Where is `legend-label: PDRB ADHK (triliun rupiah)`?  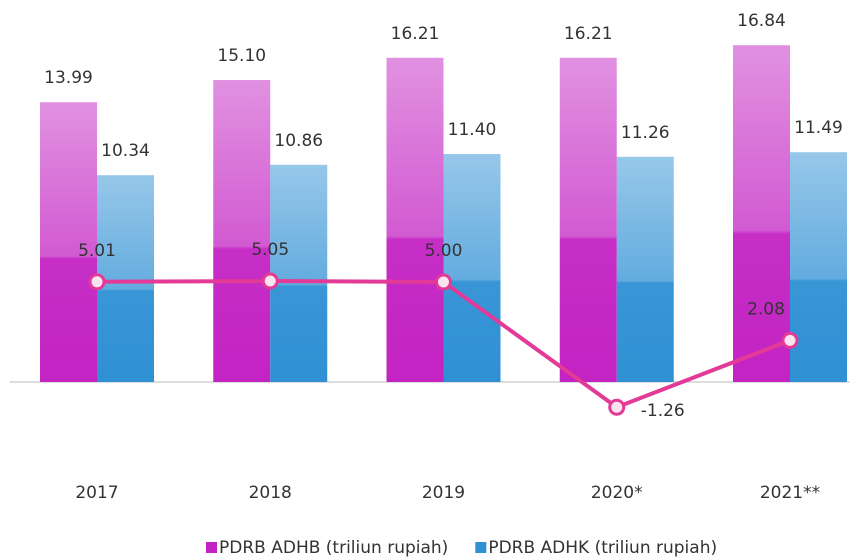 legend-label: PDRB ADHK (triliun rupiah) is located at coordinates (602, 548).